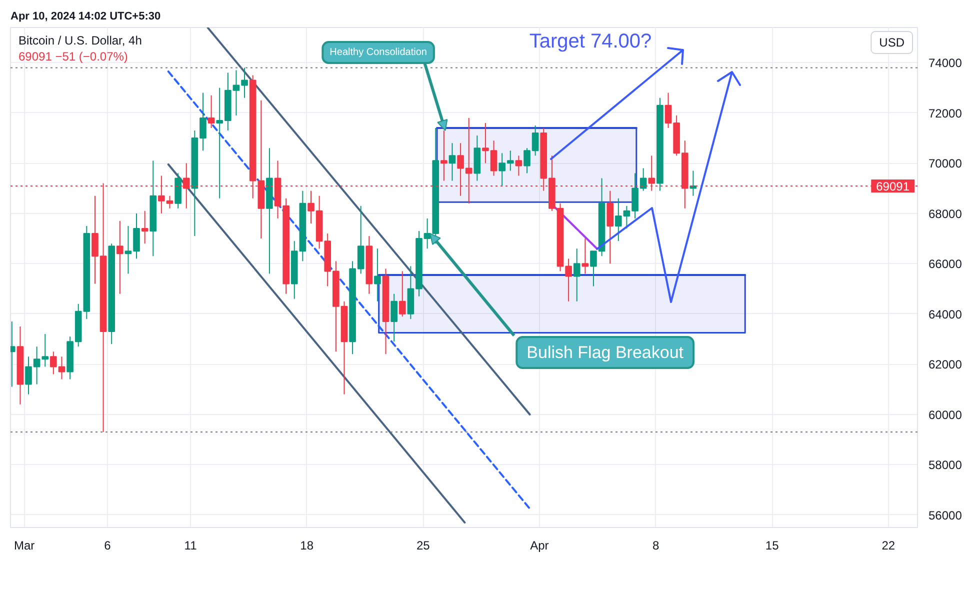 The height and width of the screenshot is (589, 980). What do you see at coordinates (893, 187) in the screenshot?
I see `ref-line-label: 69091` at bounding box center [893, 187].